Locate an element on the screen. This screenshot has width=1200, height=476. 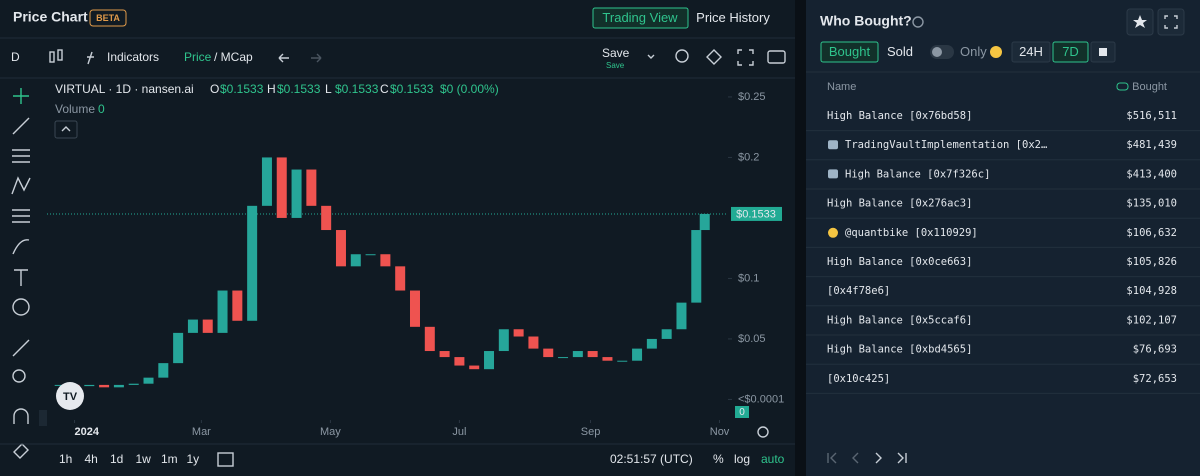
row-name: High Balance [0x0ce663] is located at coordinates (899, 262).